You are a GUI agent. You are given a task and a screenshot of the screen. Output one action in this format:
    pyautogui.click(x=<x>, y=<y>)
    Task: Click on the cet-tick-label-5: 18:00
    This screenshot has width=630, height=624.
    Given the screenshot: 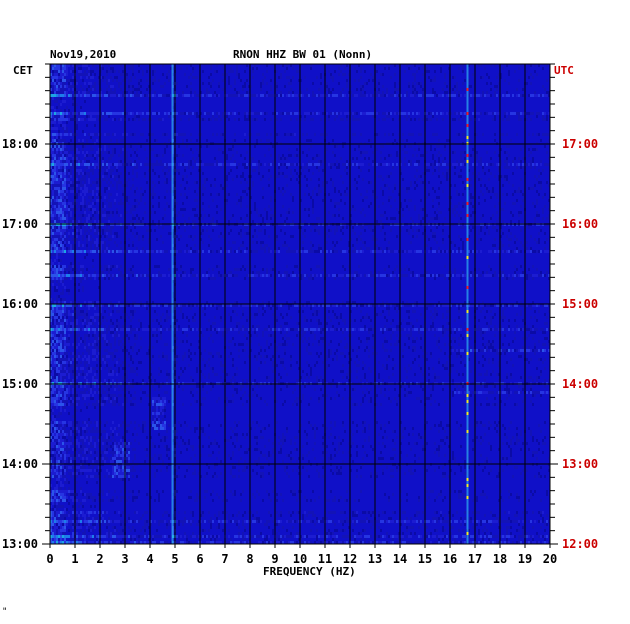 What is the action you would take?
    pyautogui.click(x=20, y=144)
    